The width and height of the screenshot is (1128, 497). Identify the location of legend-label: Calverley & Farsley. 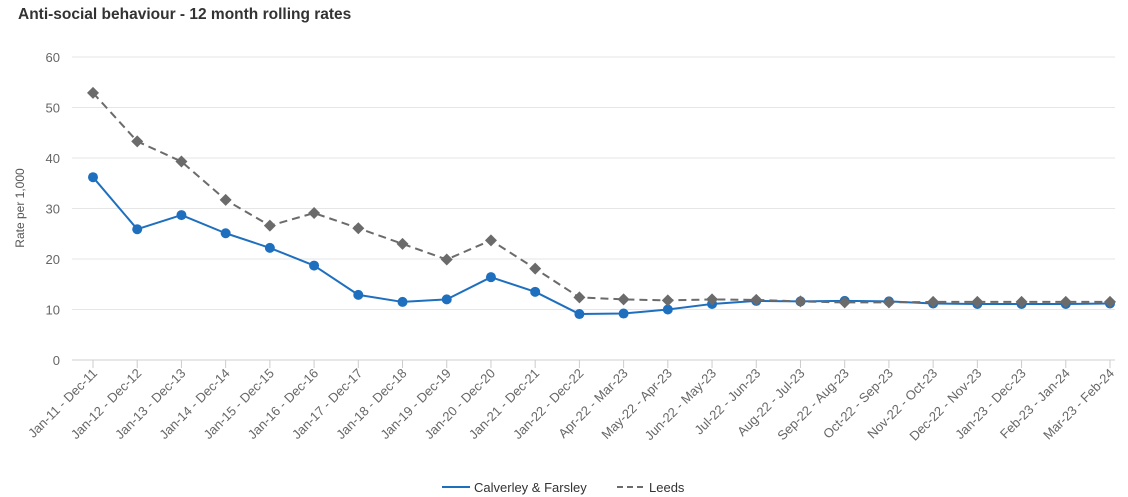
(530, 487).